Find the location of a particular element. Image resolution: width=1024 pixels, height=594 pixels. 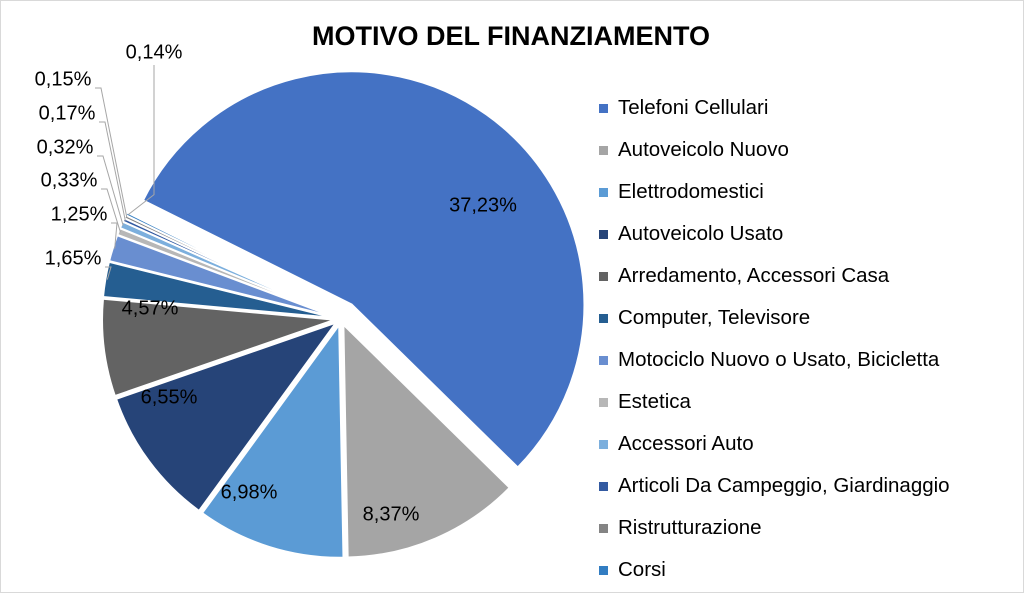

legend-label: Corsi is located at coordinates (642, 569).